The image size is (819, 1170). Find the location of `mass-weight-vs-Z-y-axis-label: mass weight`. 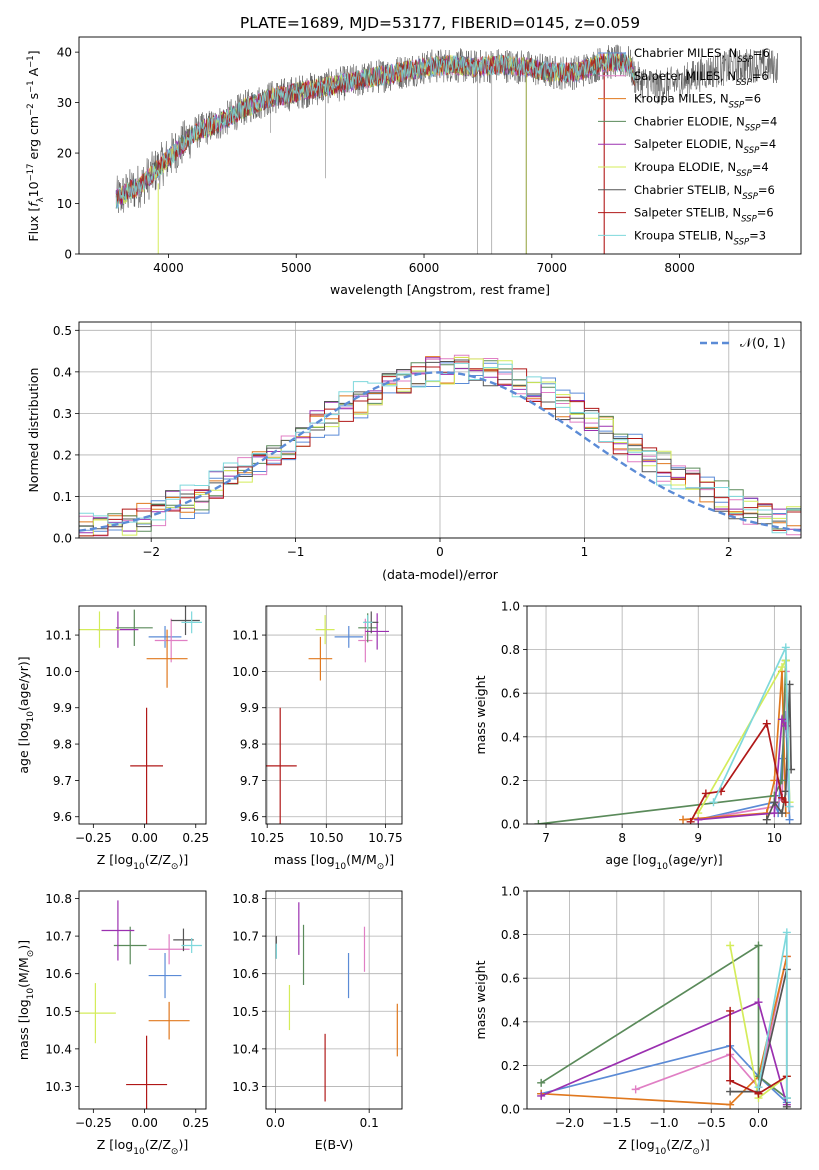

mass-weight-vs-Z-y-axis-label: mass weight is located at coordinates (480, 999).